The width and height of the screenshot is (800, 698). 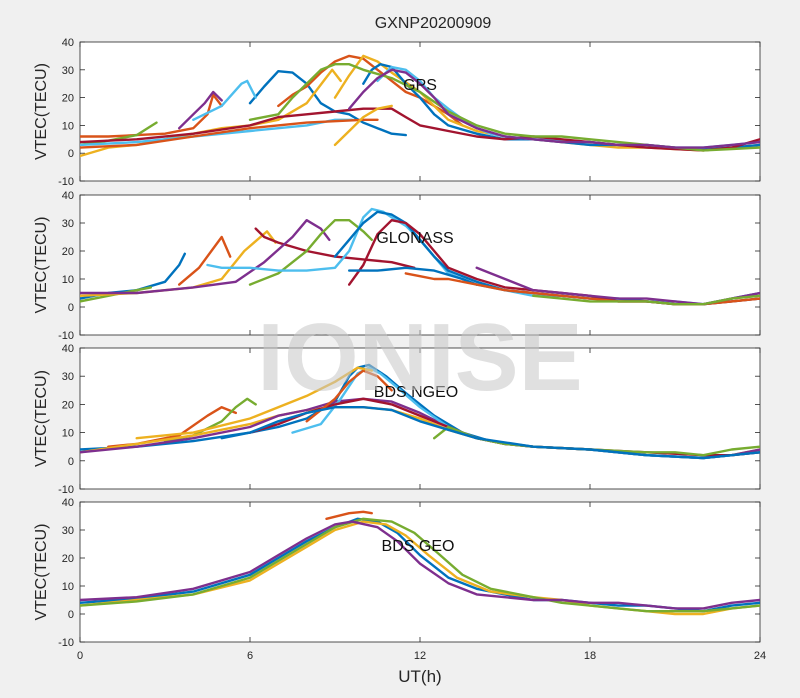 I want to click on x-tick-label: 18, so click(x=590, y=656).